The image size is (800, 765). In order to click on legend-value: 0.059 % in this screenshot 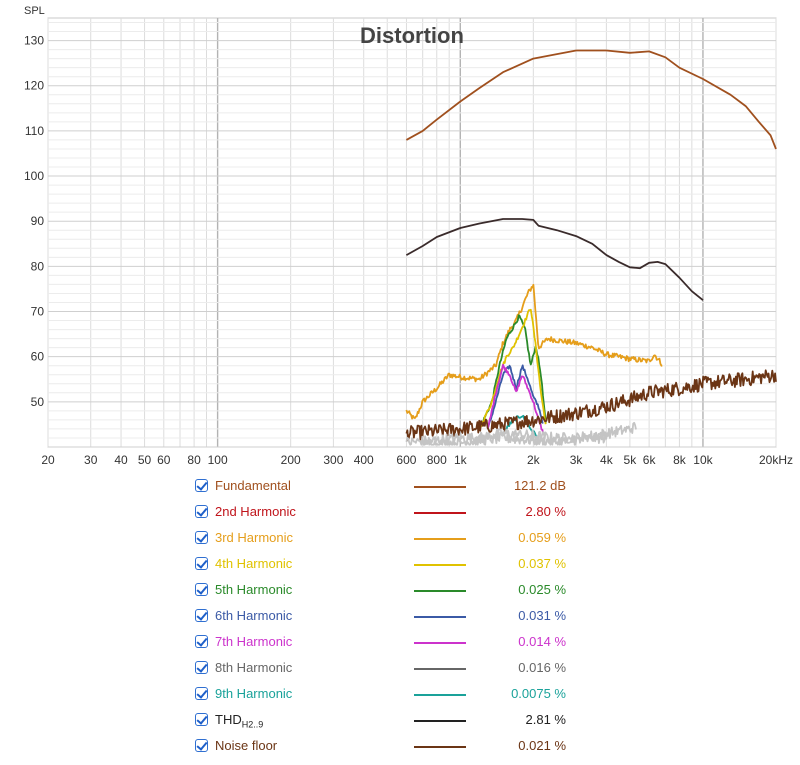, I will do `click(542, 537)`.